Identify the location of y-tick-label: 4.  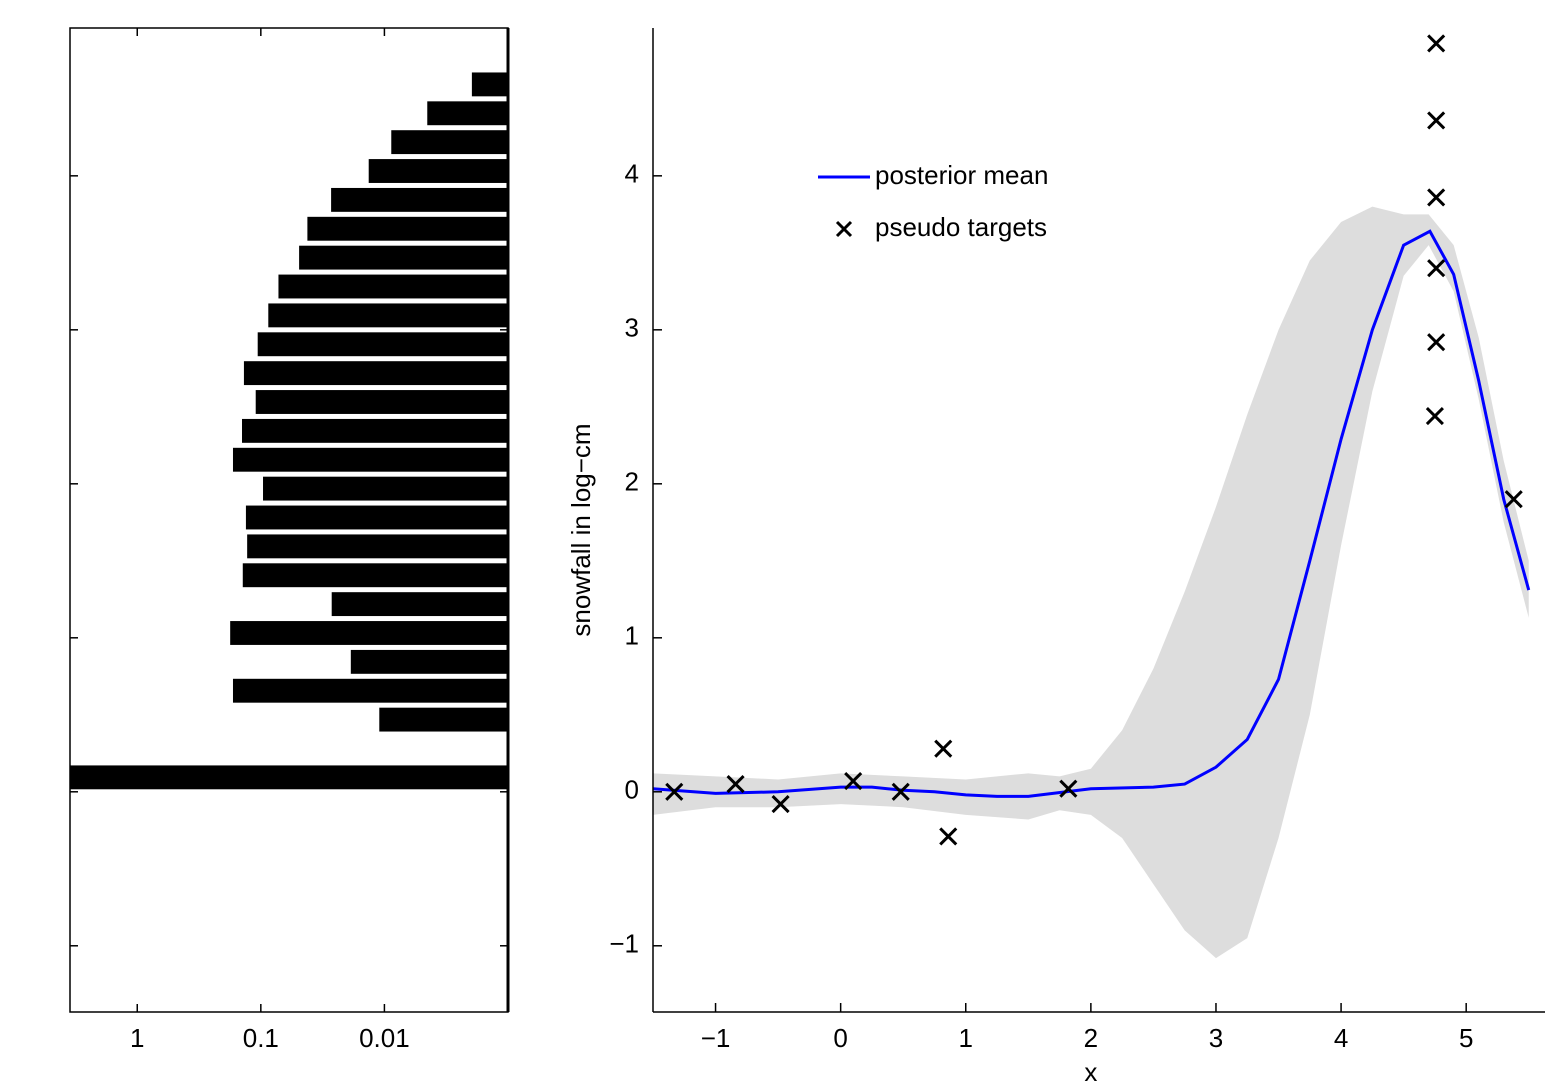
(632, 174).